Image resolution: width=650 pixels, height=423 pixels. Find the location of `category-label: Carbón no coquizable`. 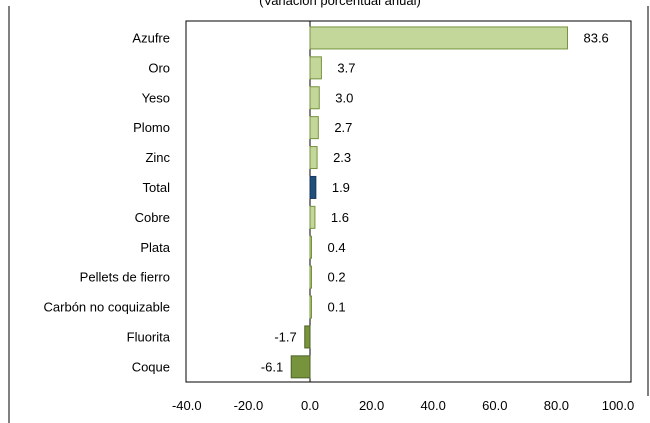

category-label: Carbón no coquizable is located at coordinates (107, 307).